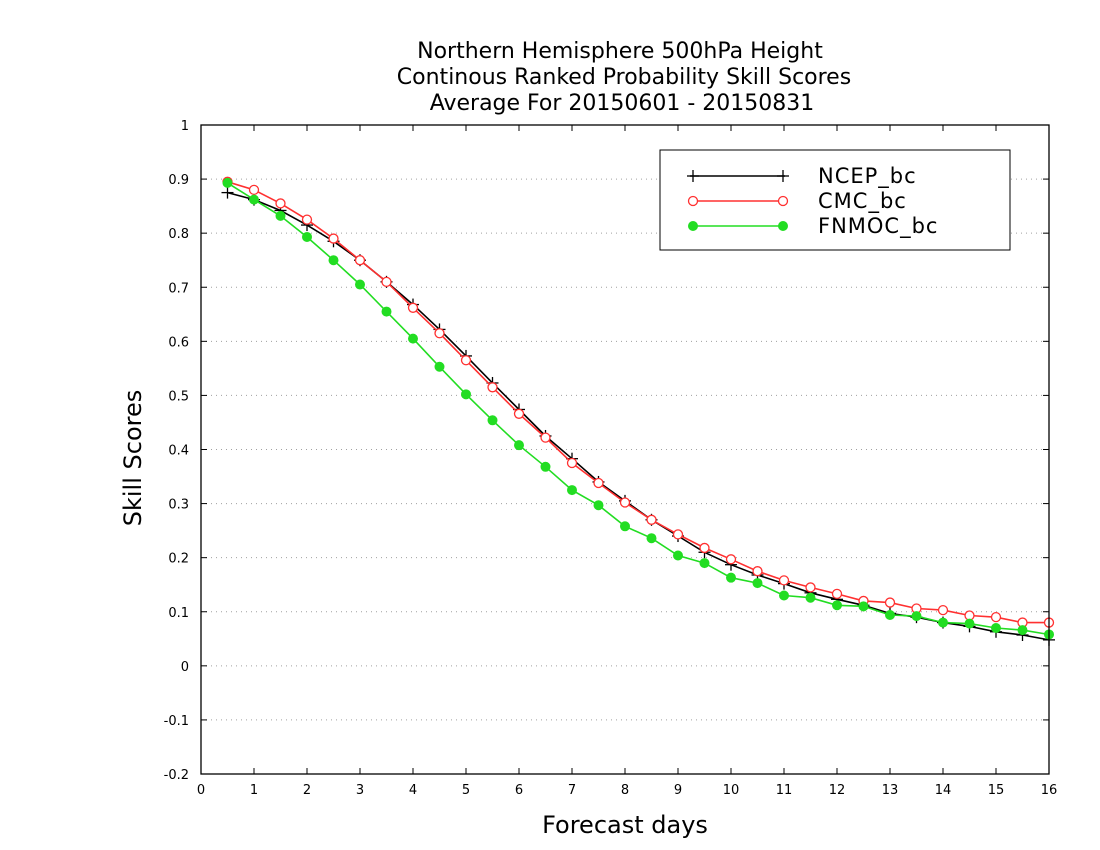 This screenshot has height=850, width=1100. What do you see at coordinates (878, 226) in the screenshot?
I see `legend-label-fnmoc-bc: FNMOC_bc` at bounding box center [878, 226].